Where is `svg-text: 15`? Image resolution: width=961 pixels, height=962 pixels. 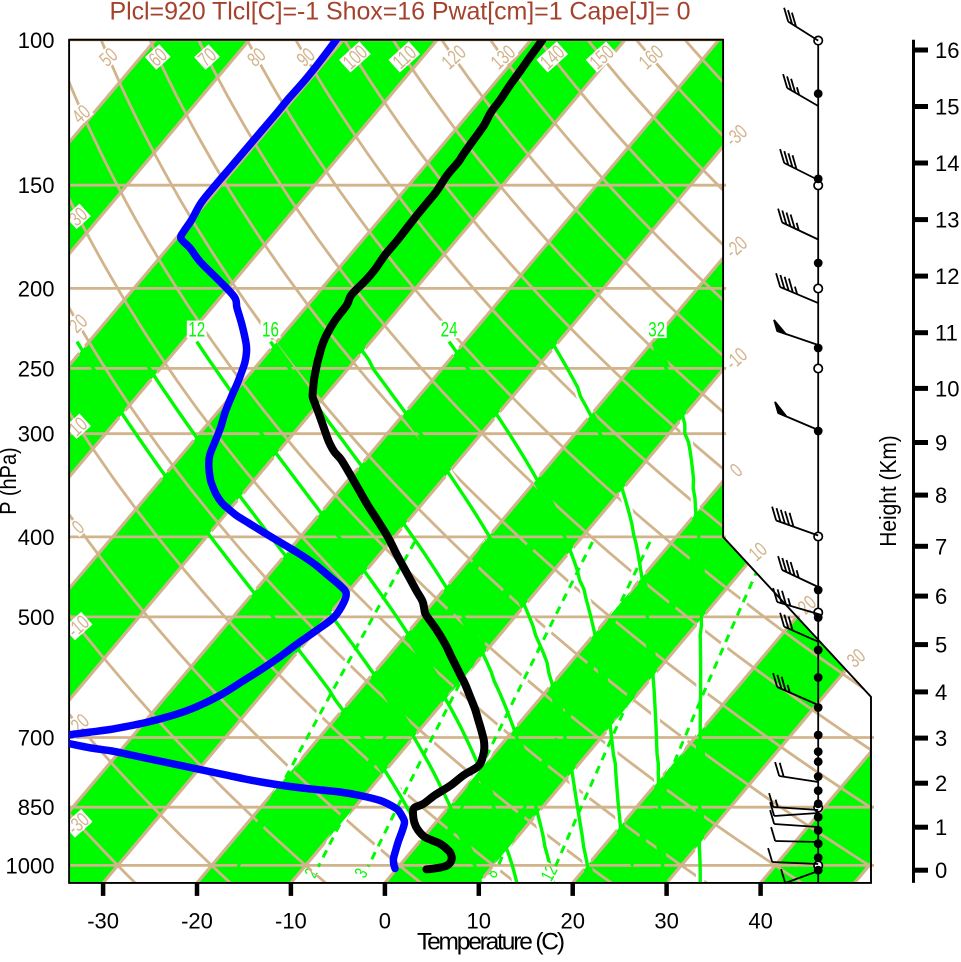
svg-text: 15 is located at coordinates (947, 107).